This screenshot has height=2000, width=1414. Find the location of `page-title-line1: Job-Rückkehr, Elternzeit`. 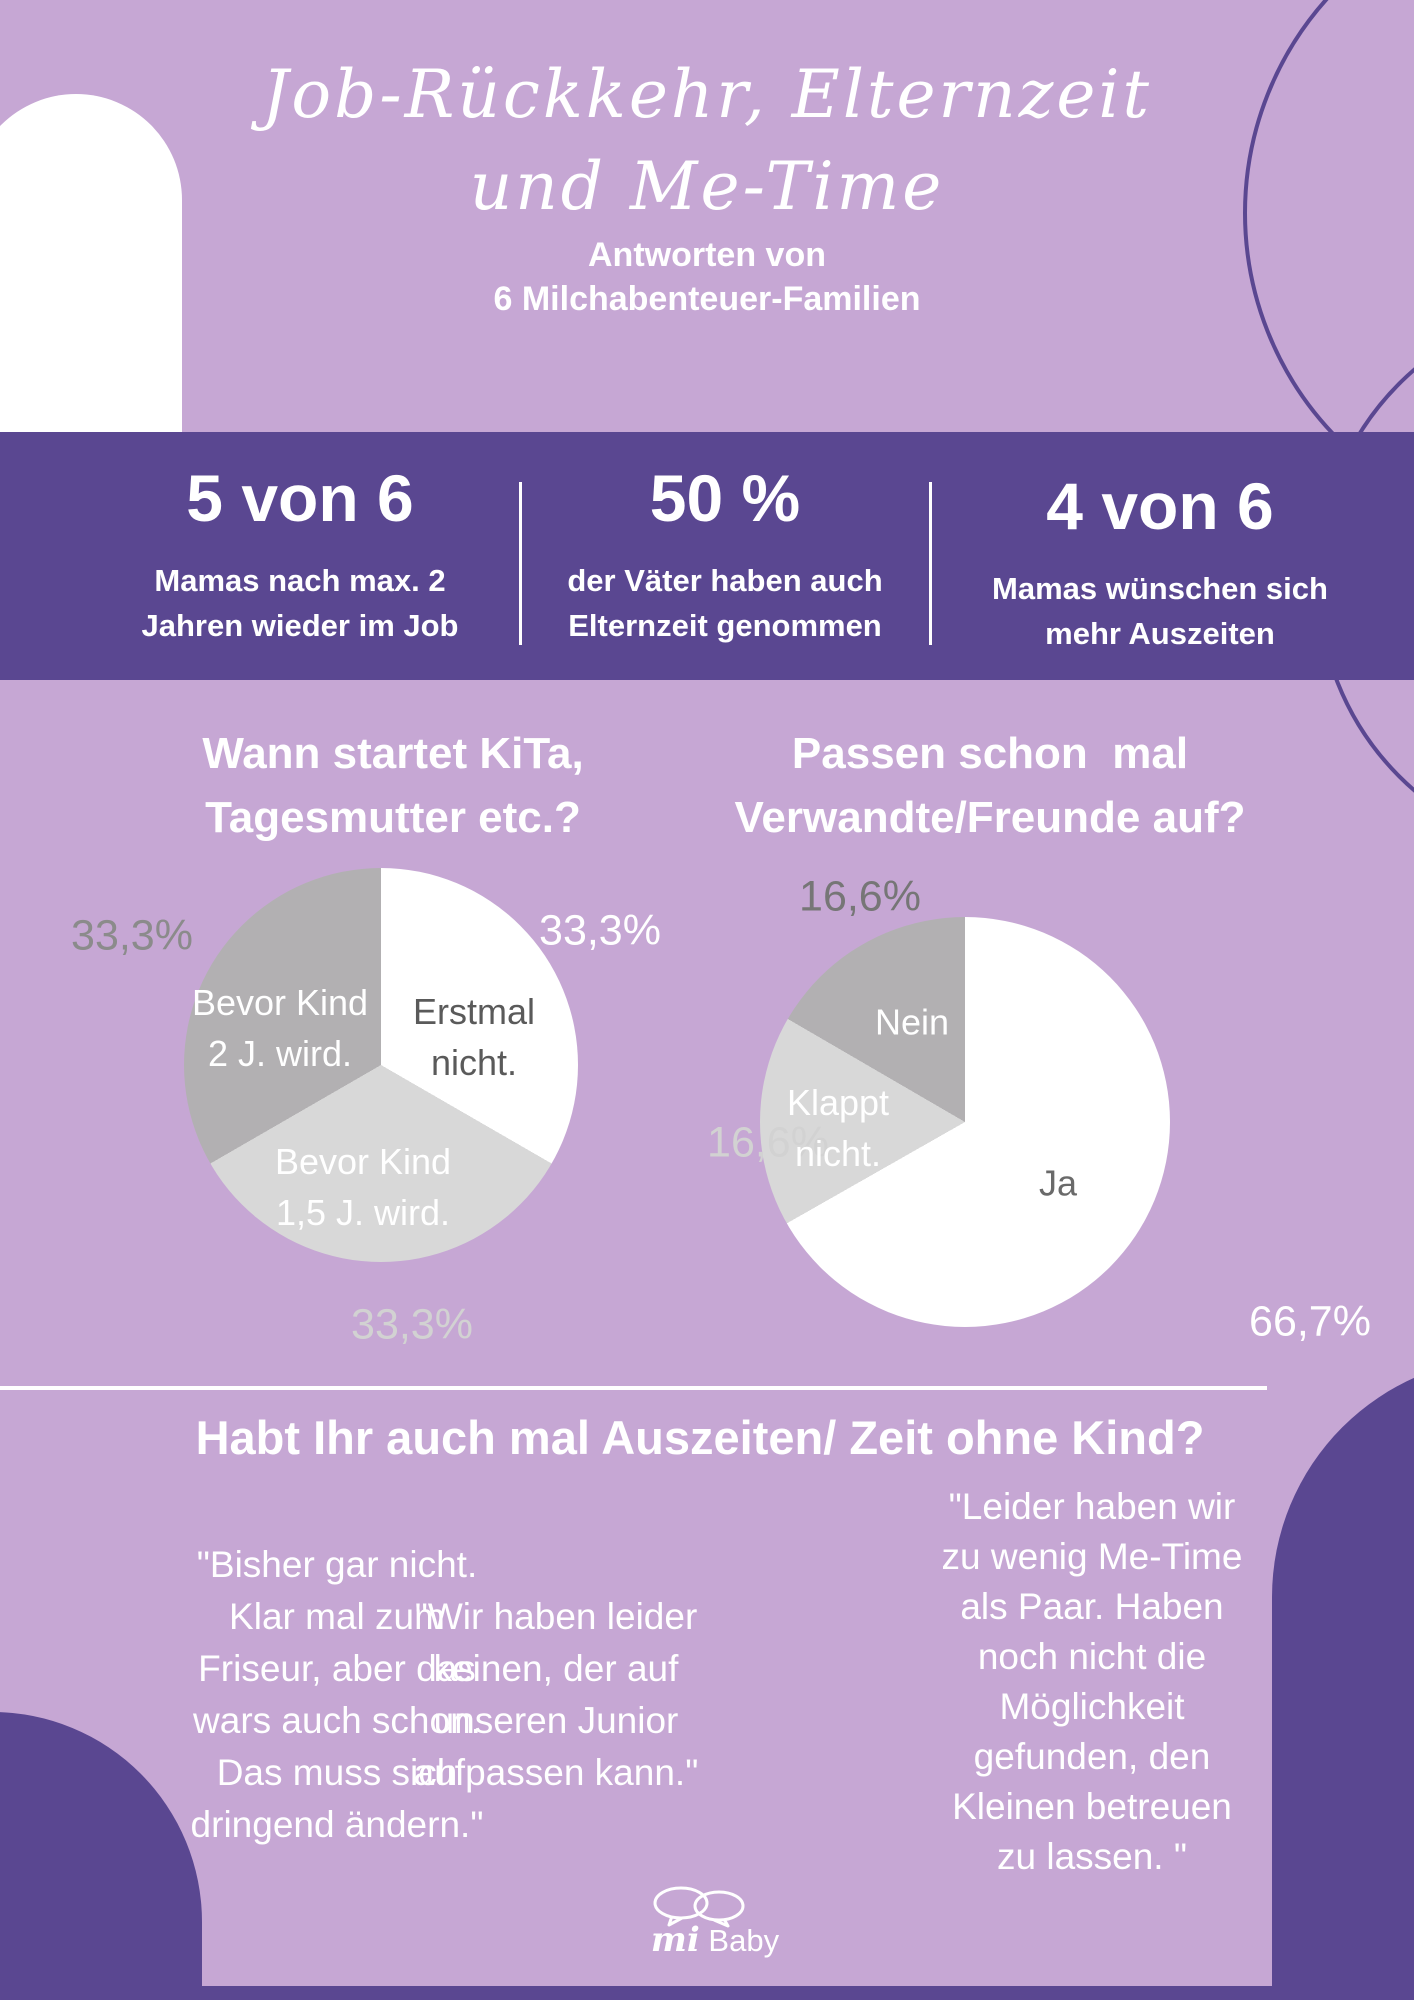

page-title-line1: Job-Rückkehr, Elternzeit is located at coordinates (707, 94).